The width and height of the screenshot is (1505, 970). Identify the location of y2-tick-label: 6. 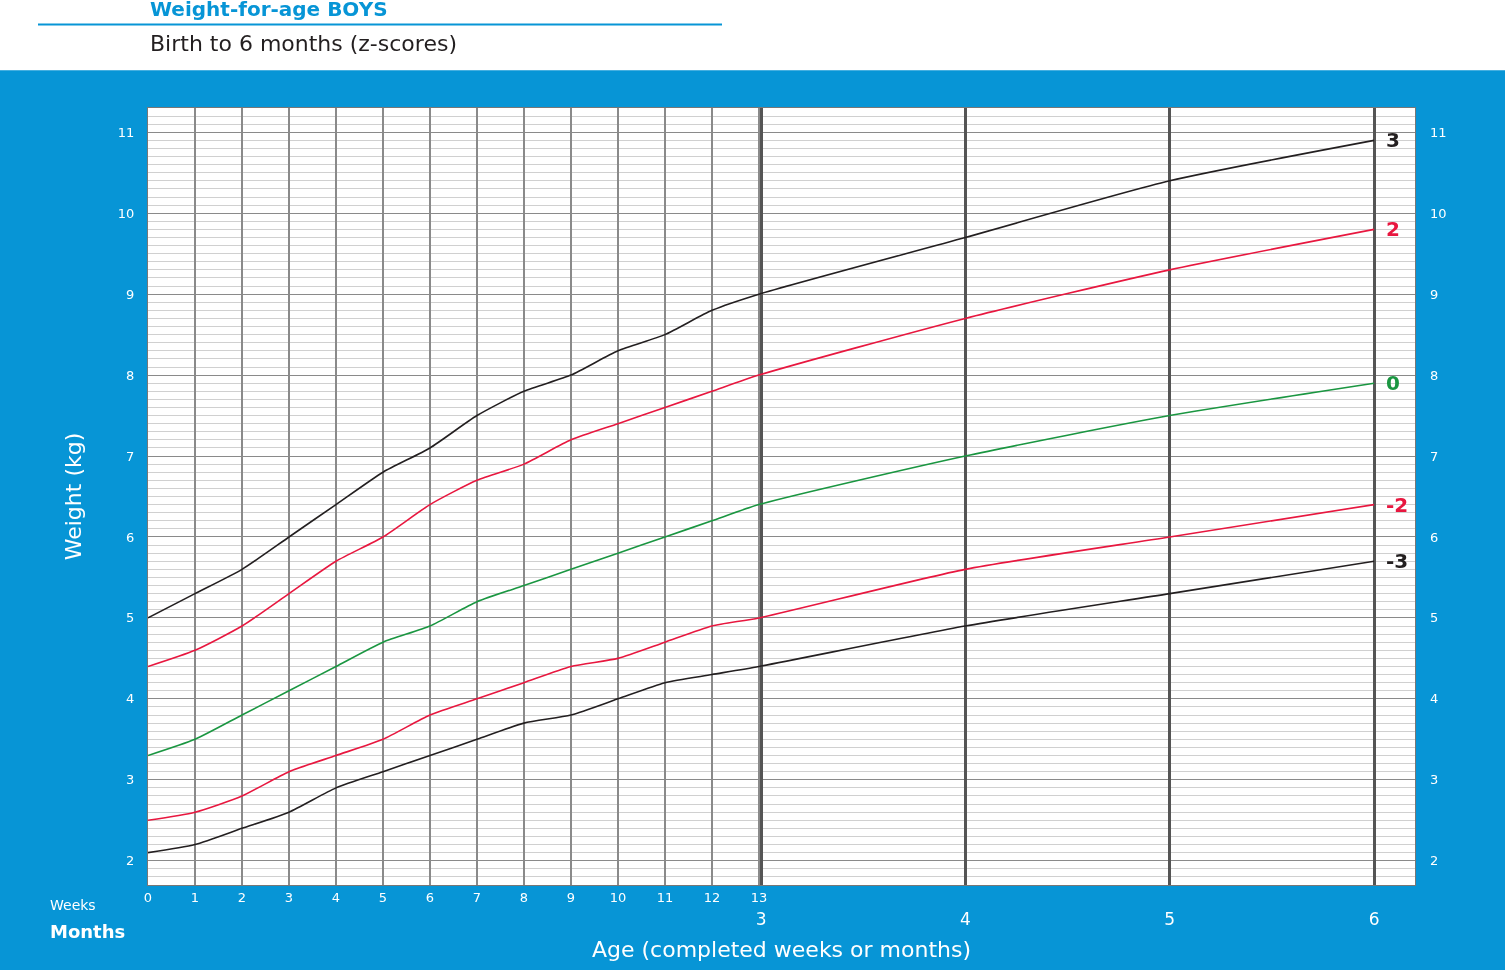
(1434, 537).